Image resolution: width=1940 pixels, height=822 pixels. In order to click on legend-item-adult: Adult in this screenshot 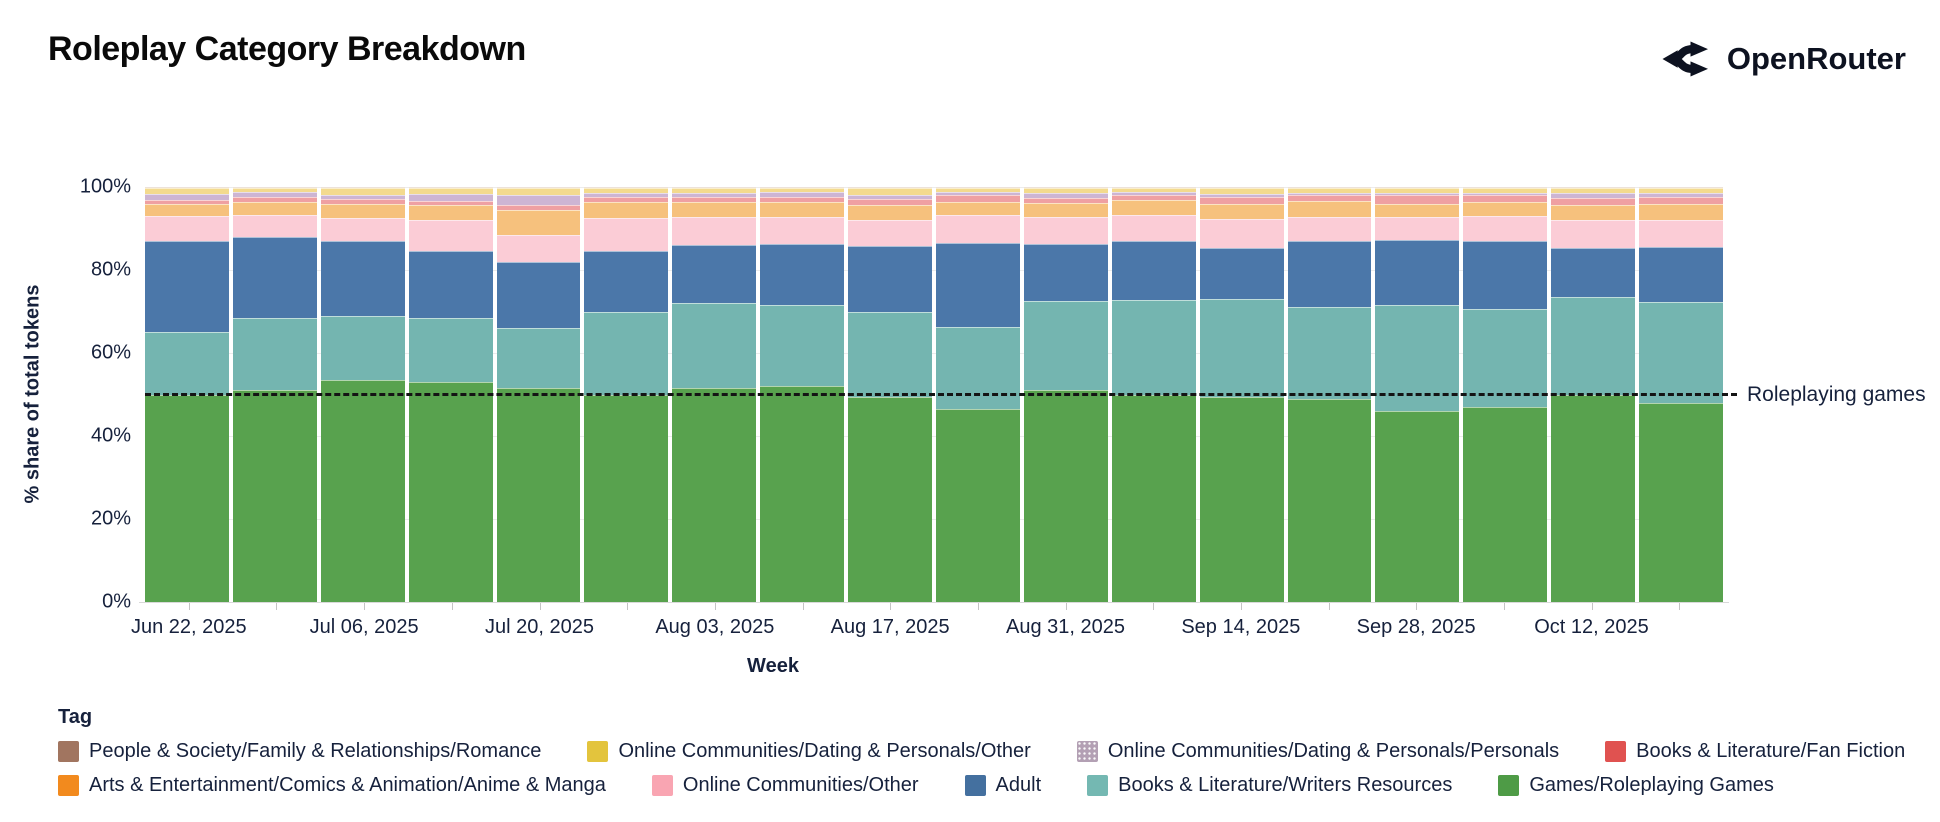, I will do `click(1002, 785)`.